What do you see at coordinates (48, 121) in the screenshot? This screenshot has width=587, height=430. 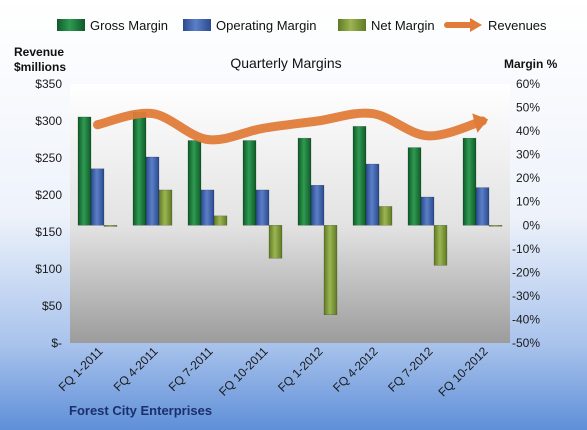 I see `y-left-tick-label: $300` at bounding box center [48, 121].